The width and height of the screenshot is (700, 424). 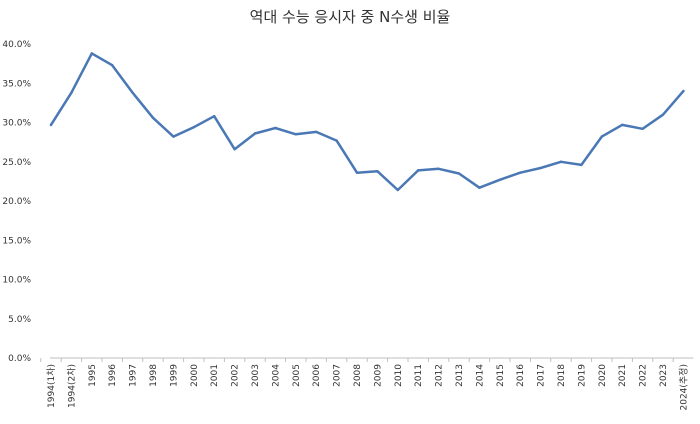 What do you see at coordinates (297, 375) in the screenshot?
I see `x-tick-label: 2005` at bounding box center [297, 375].